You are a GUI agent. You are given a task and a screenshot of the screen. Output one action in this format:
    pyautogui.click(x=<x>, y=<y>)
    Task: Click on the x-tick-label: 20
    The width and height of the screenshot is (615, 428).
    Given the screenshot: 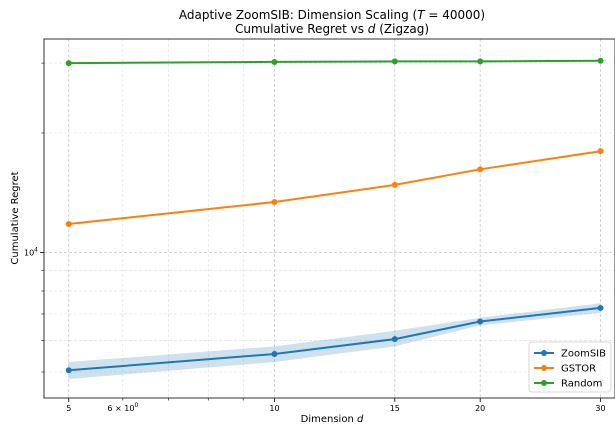 What is the action you would take?
    pyautogui.click(x=480, y=408)
    